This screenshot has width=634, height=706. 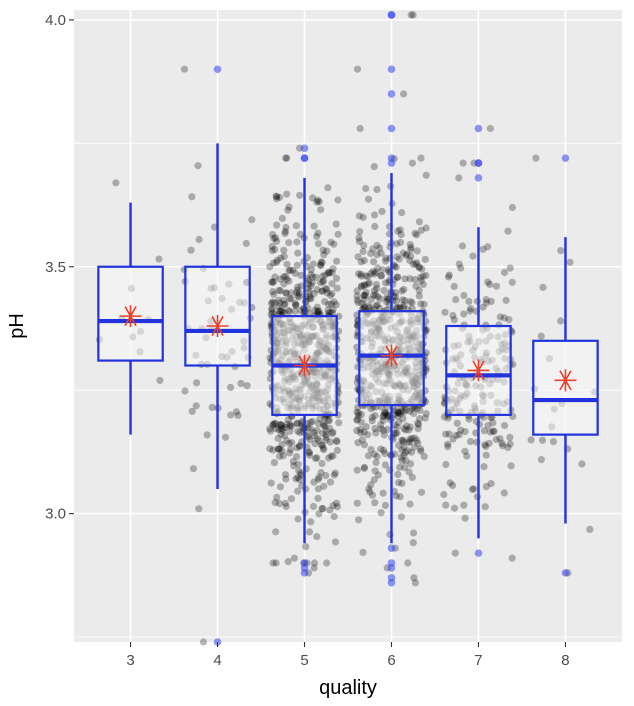 What do you see at coordinates (130, 660) in the screenshot?
I see `x-tick-label: 3` at bounding box center [130, 660].